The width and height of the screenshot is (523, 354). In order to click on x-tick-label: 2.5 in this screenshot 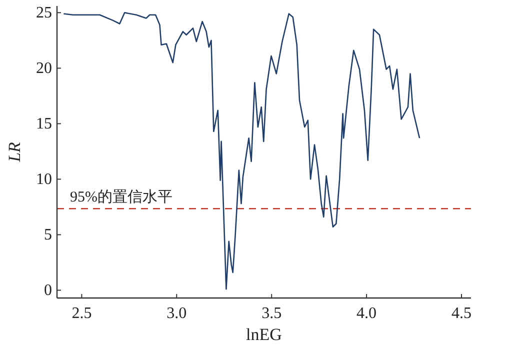, I will do `click(82, 313)`.